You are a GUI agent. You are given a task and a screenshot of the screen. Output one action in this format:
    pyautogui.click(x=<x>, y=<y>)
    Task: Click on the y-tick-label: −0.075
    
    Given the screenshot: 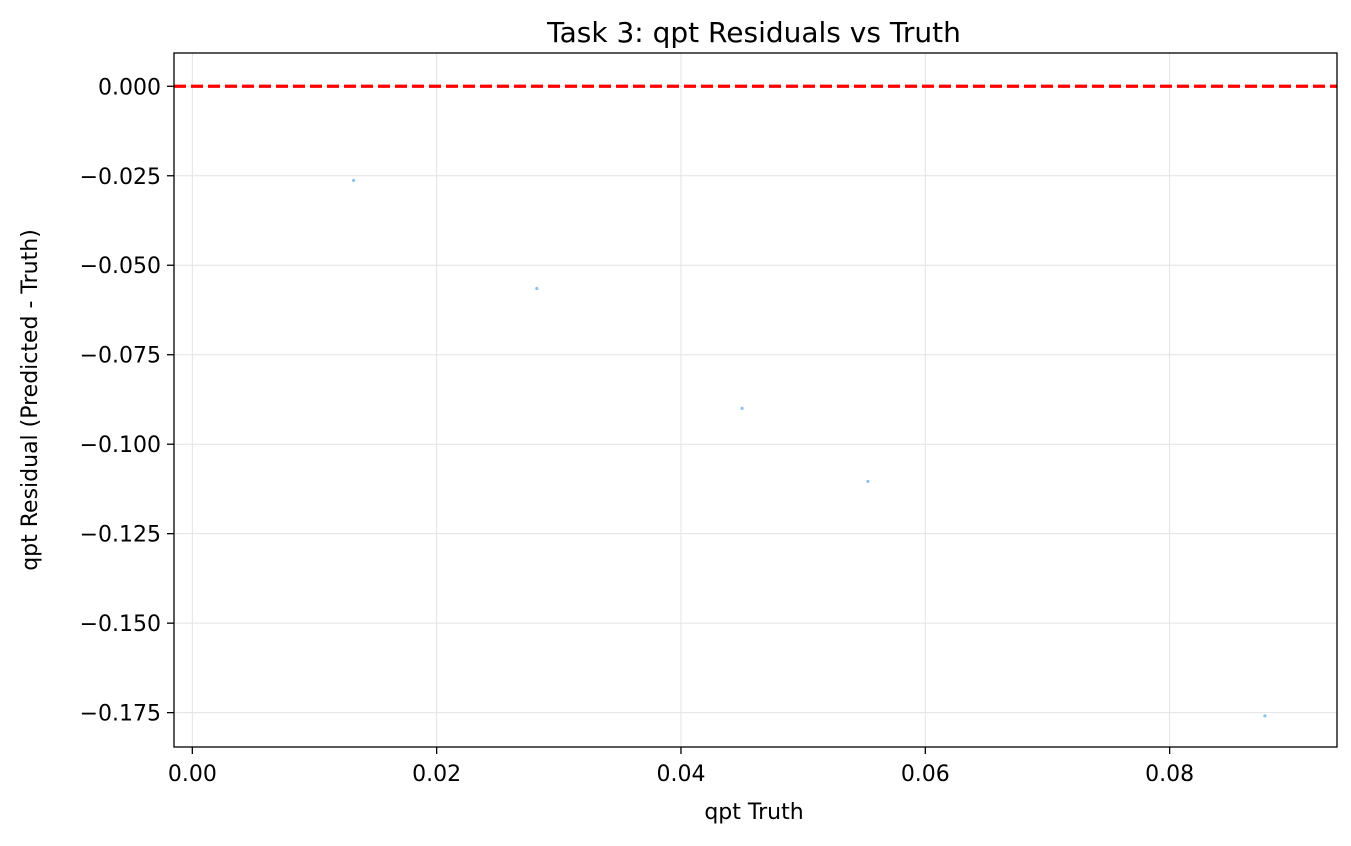 What is the action you would take?
    pyautogui.click(x=120, y=356)
    